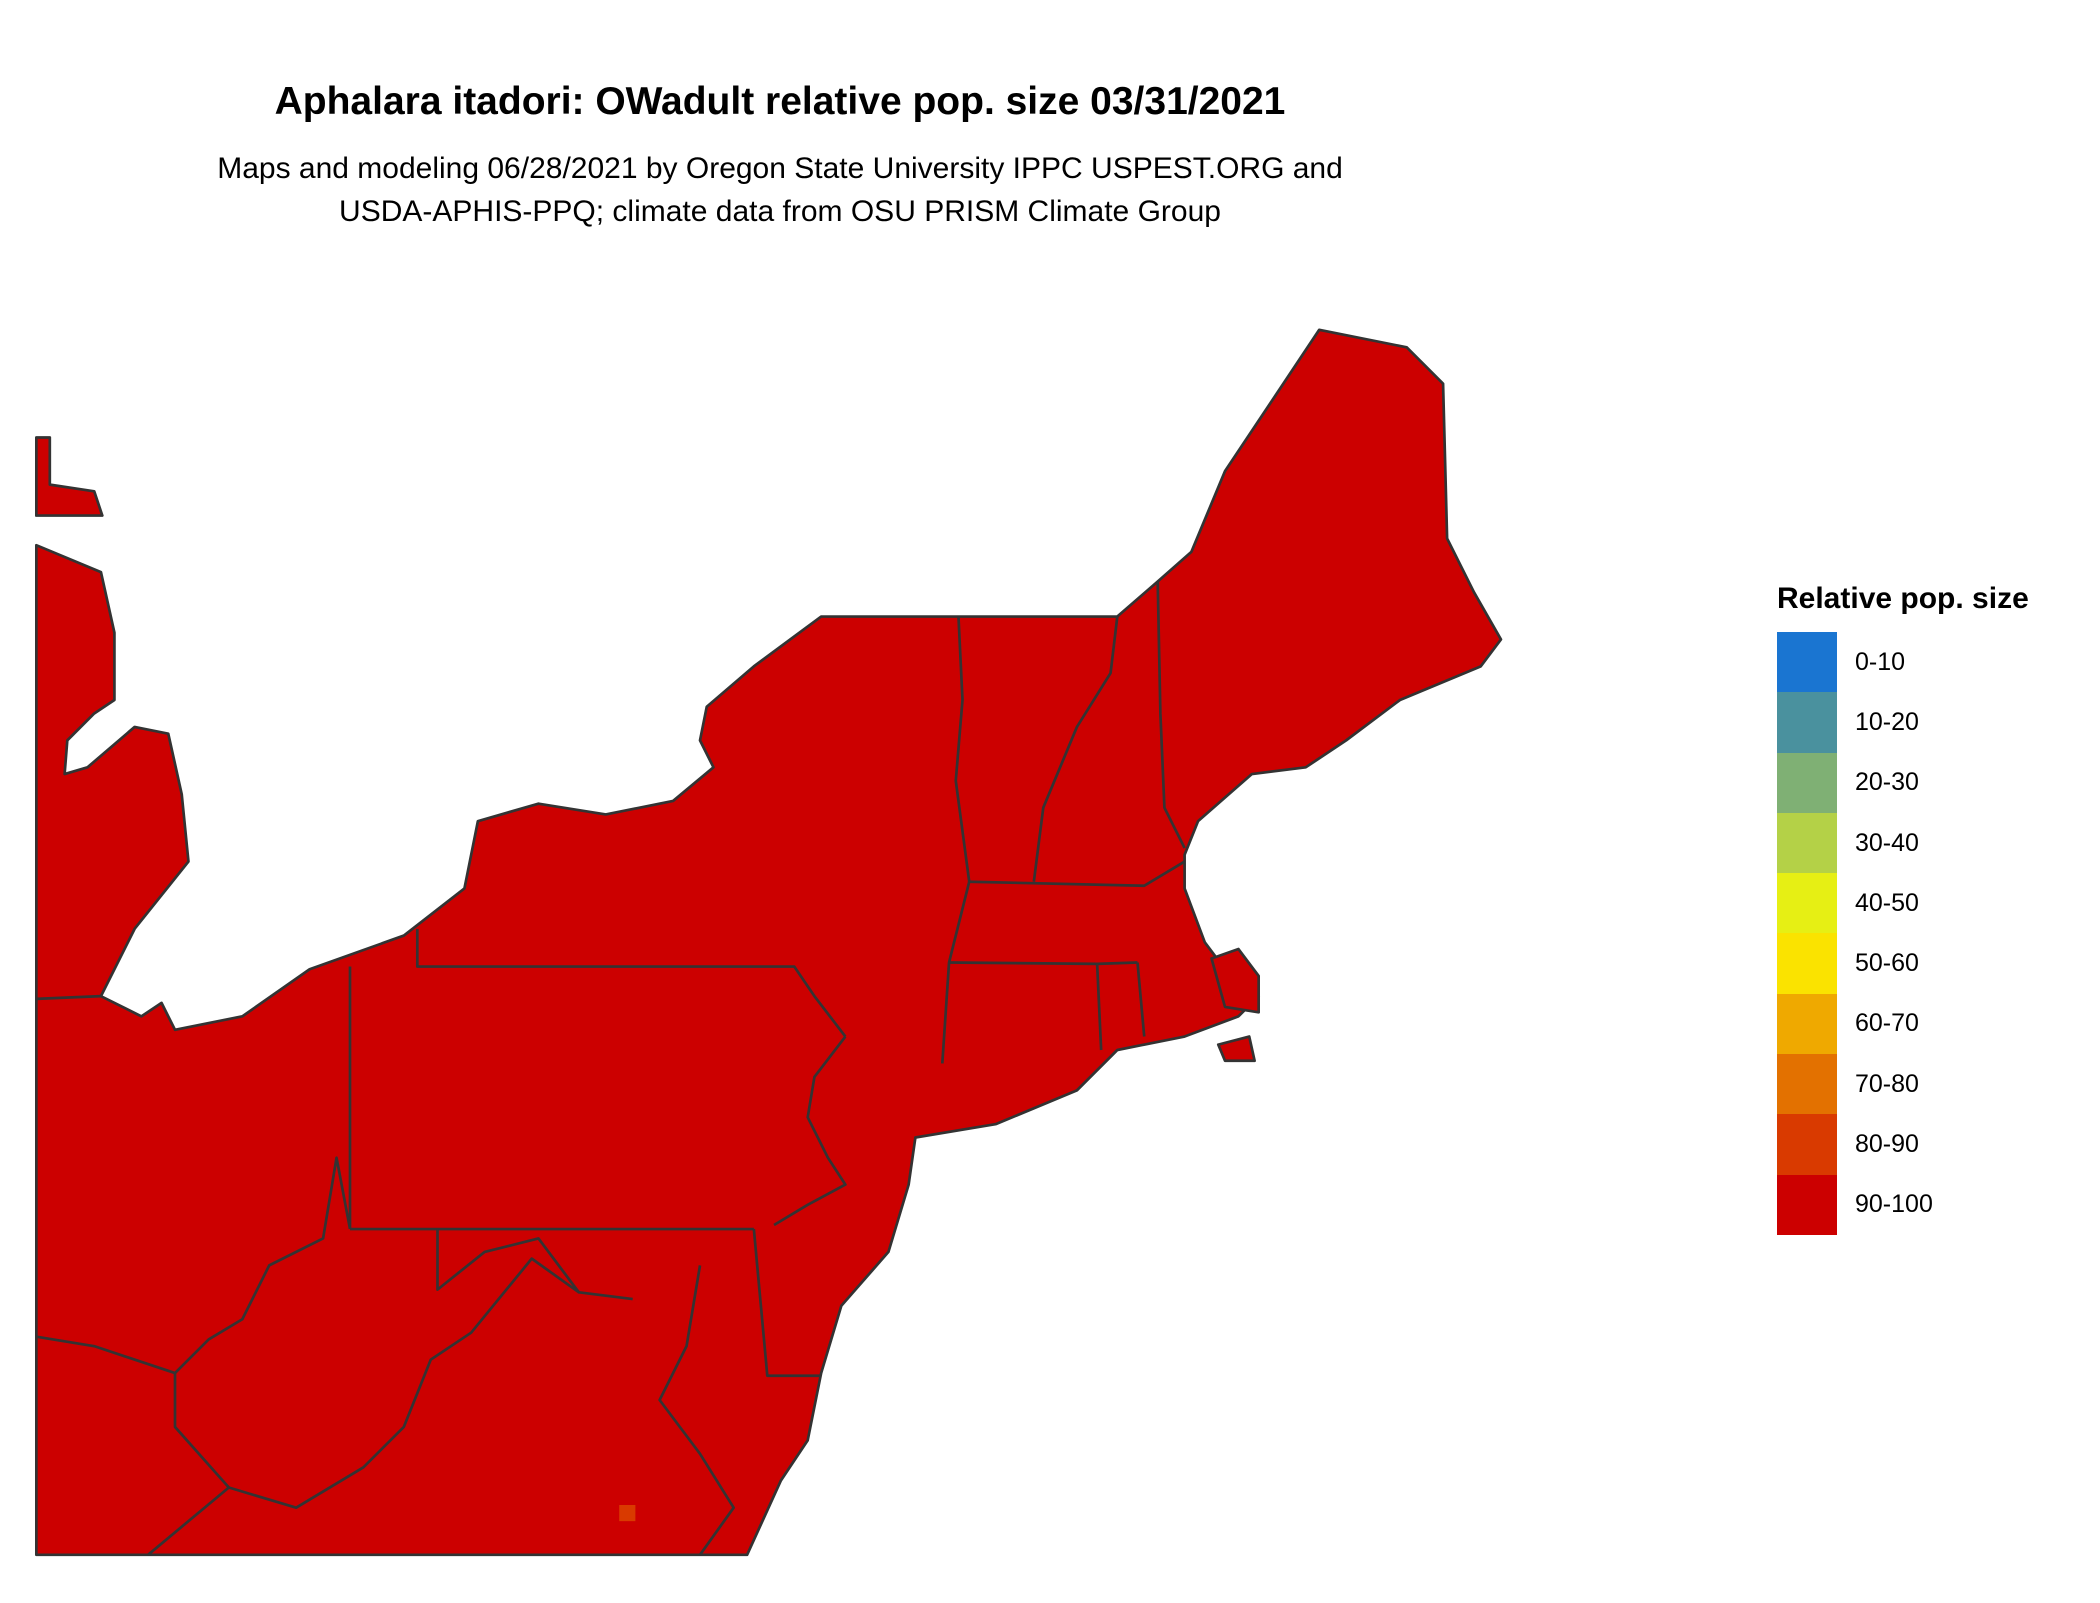  I want to click on legend-item: 50-60, so click(1903, 963).